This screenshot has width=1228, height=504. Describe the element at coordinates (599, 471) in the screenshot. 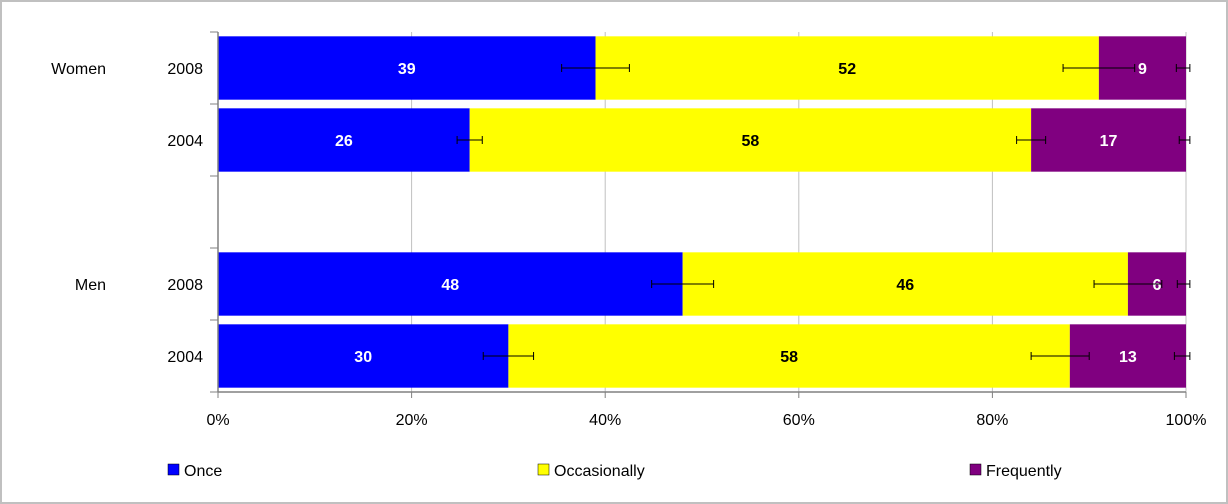

I see `legend-label-occasionally: Occasionally` at that location.